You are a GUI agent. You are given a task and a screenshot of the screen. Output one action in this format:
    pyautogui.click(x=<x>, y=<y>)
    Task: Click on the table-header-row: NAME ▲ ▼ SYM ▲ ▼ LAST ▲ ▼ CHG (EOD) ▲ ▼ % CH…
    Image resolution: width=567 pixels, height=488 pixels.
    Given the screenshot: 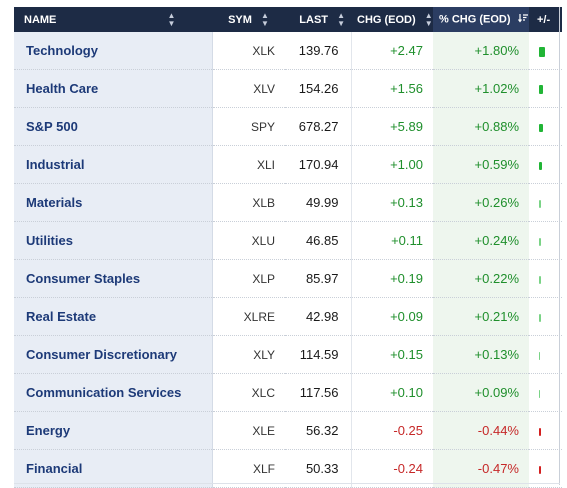 What is the action you would take?
    pyautogui.click(x=288, y=19)
    